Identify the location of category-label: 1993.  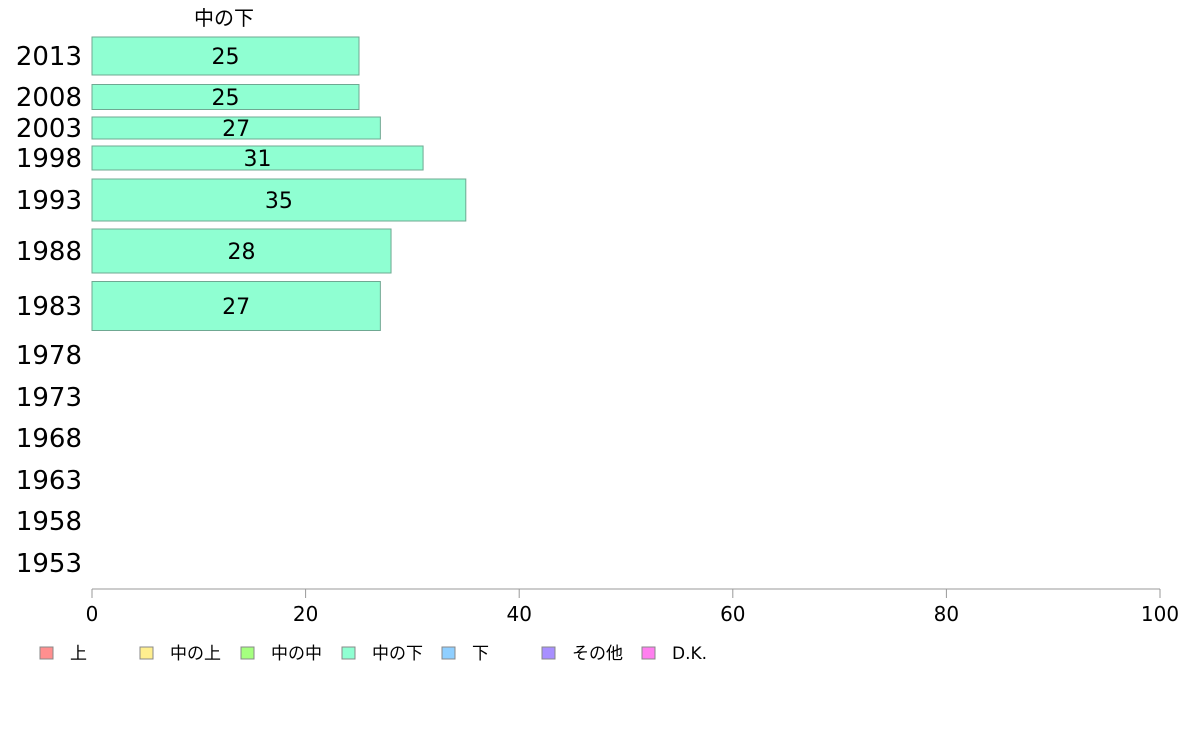
(49, 201).